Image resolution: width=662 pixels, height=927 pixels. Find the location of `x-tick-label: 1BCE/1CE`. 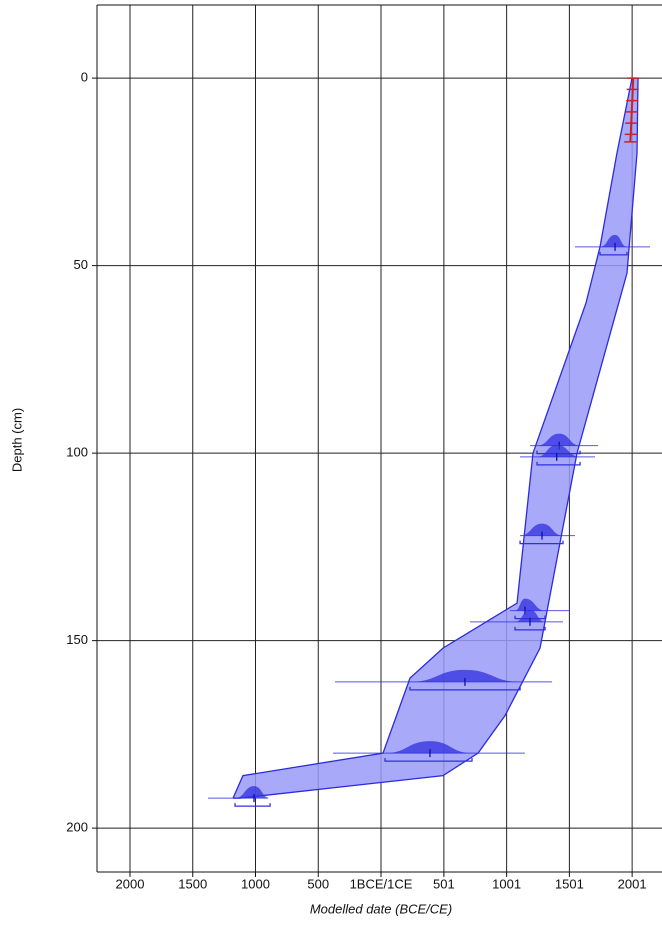

x-tick-label: 1BCE/1CE is located at coordinates (381, 883).